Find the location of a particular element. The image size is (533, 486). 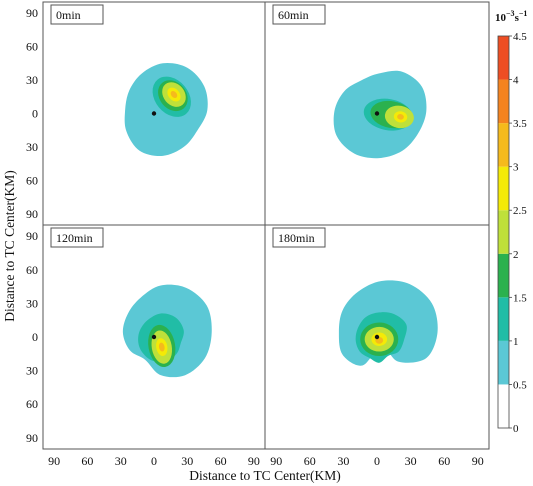

colorbar: 10−3s−1 0 0.5 1 1.5 2 2.5 3 3.5 4 4.5 is located at coordinates (511, 222).